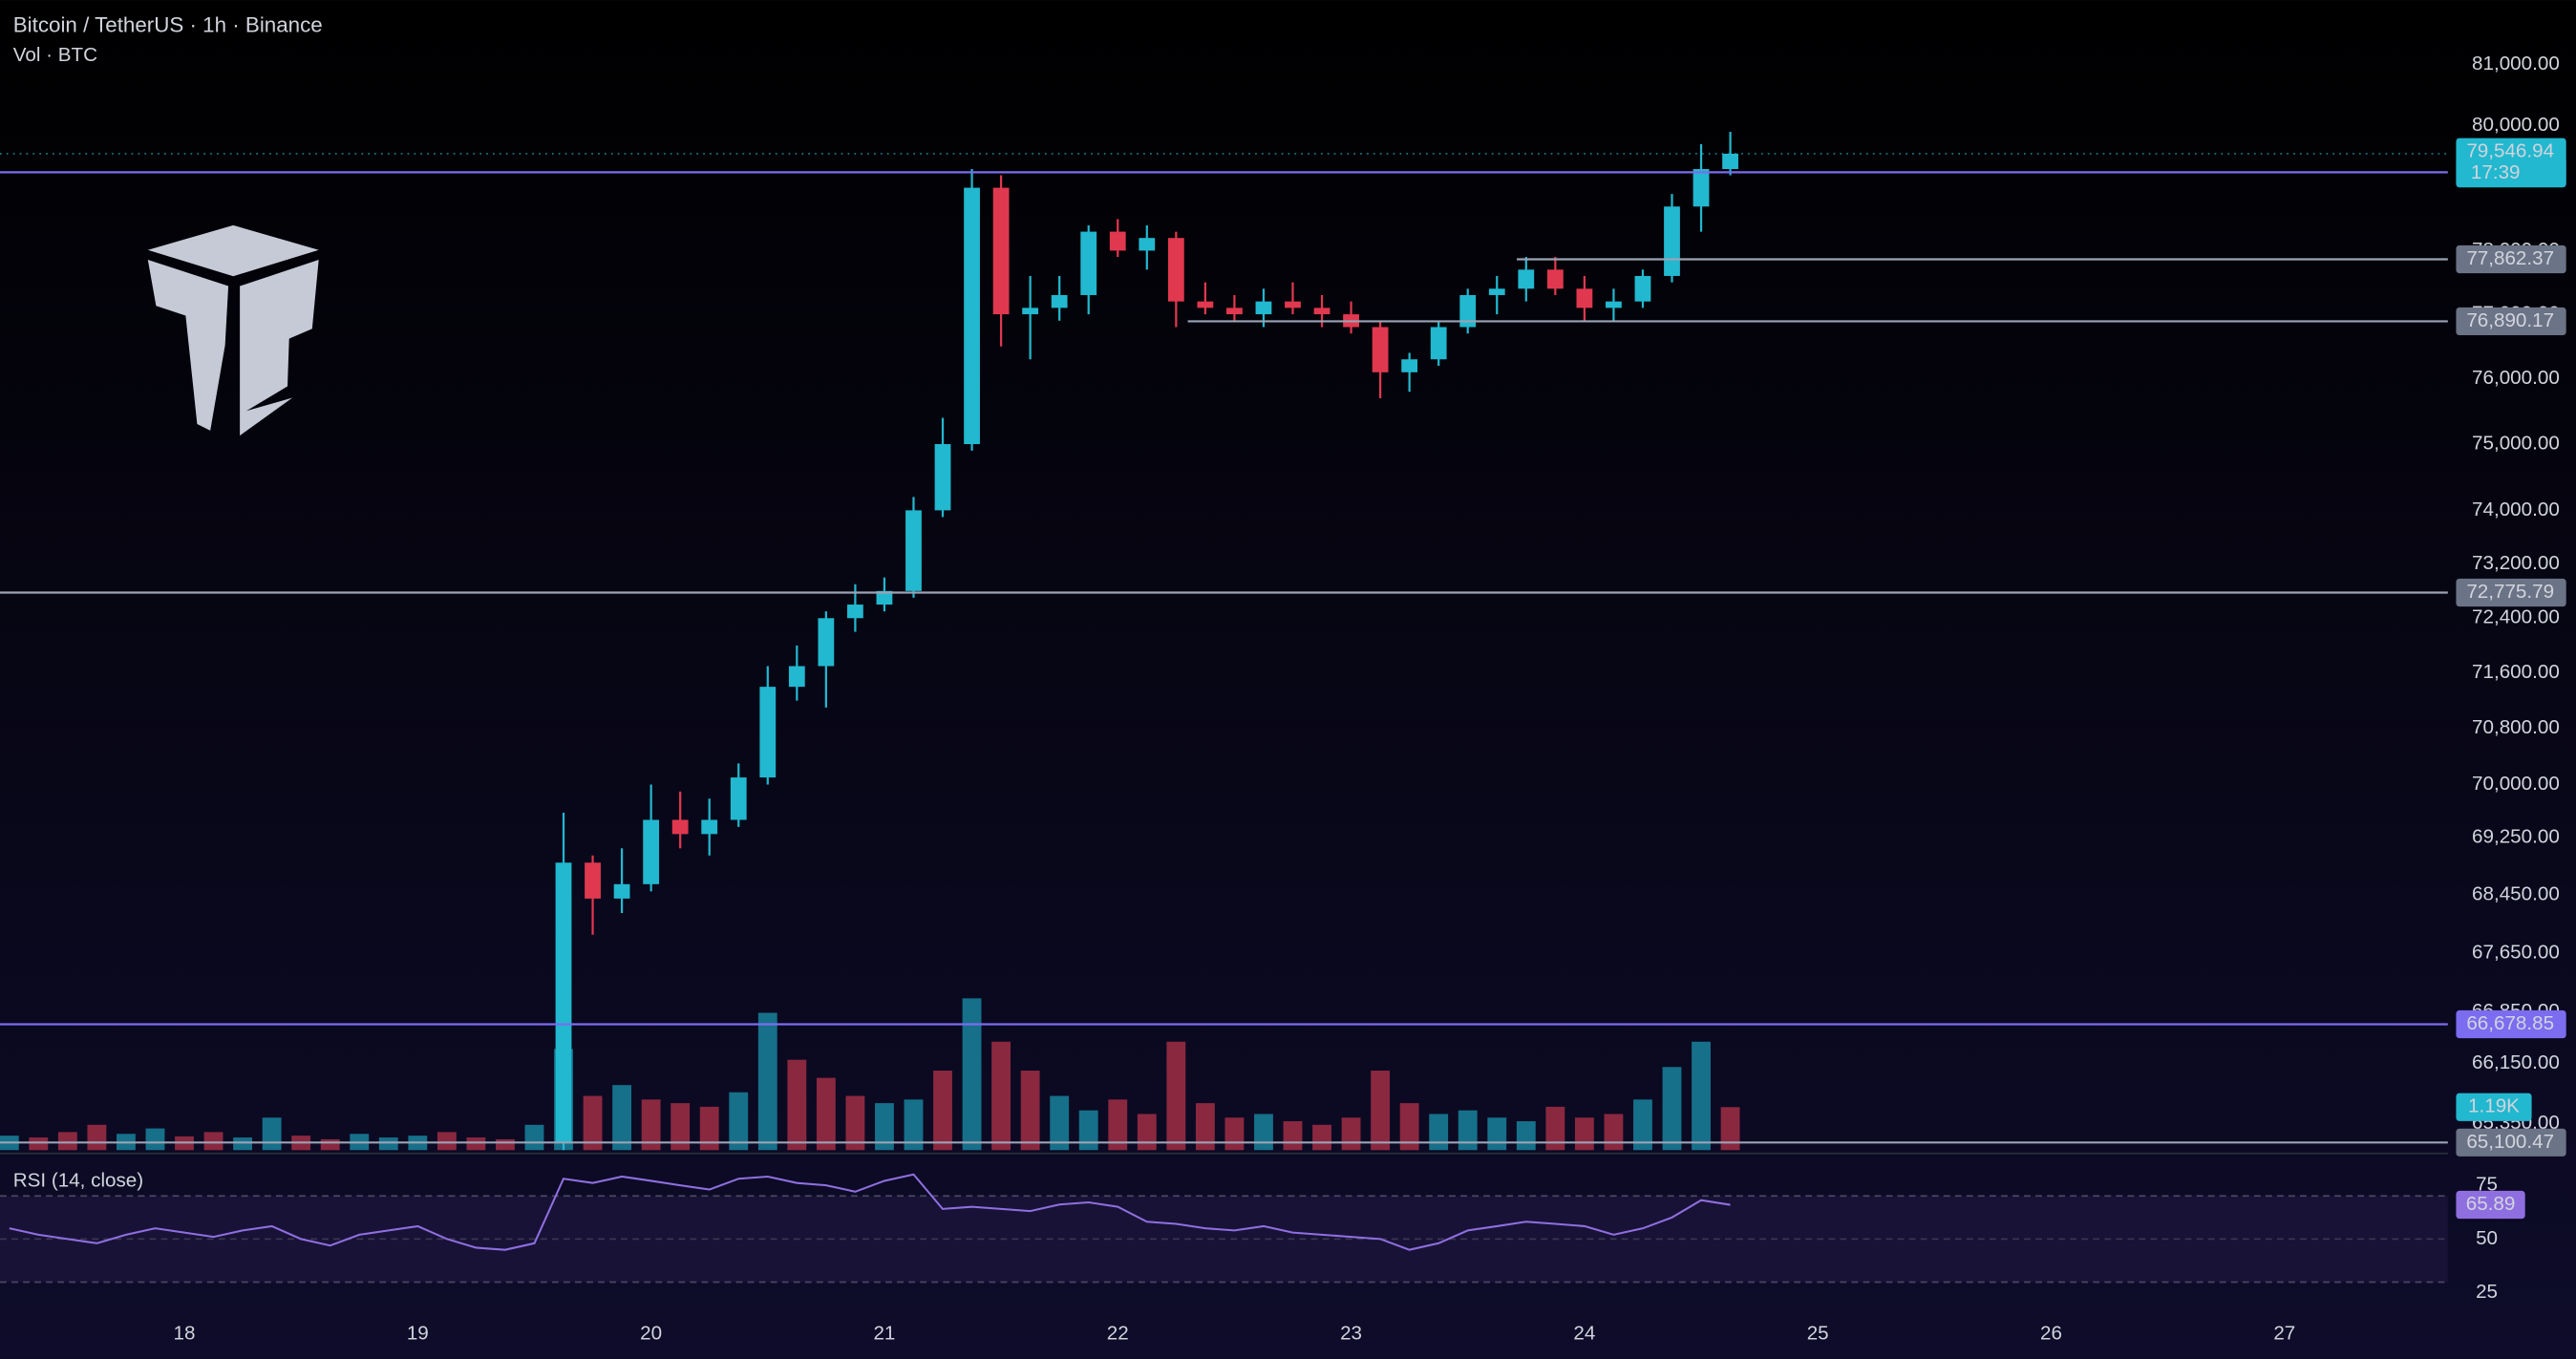  Describe the element at coordinates (2516, 672) in the screenshot. I see `y-tick-label: 71,600.00` at that location.